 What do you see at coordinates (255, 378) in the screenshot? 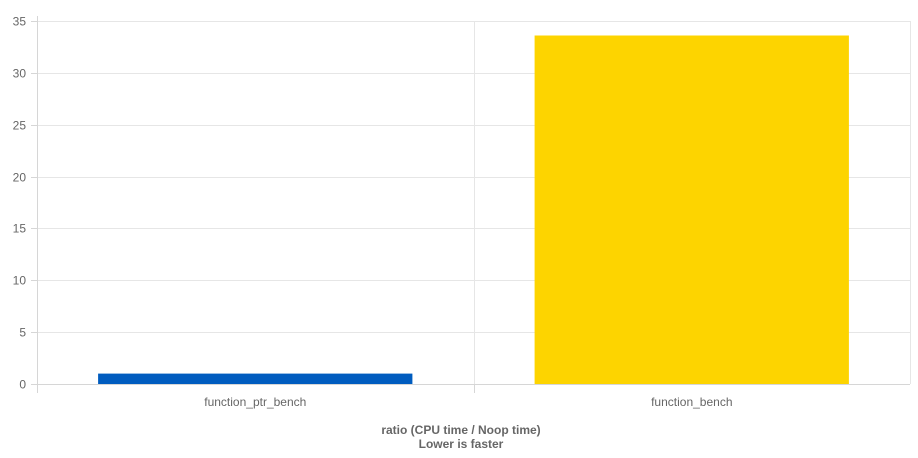
I see `bar-function_ptr_bench` at bounding box center [255, 378].